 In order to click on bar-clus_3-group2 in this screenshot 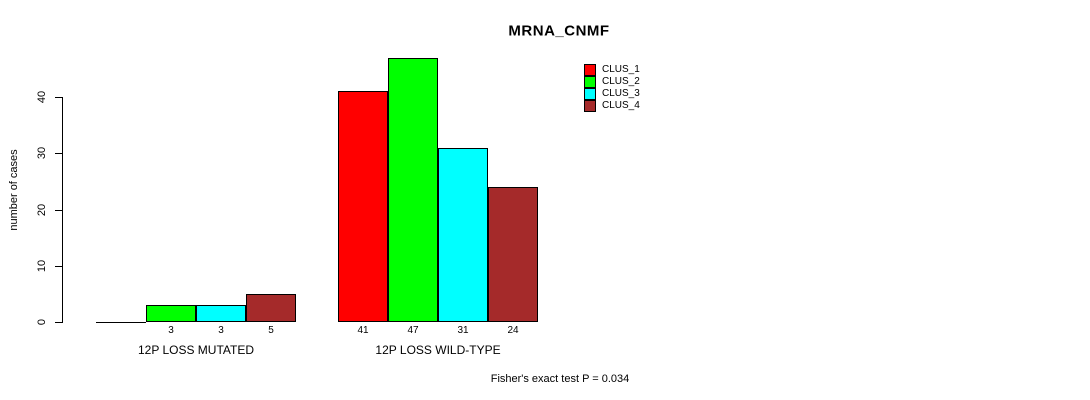, I will do `click(463, 234)`.